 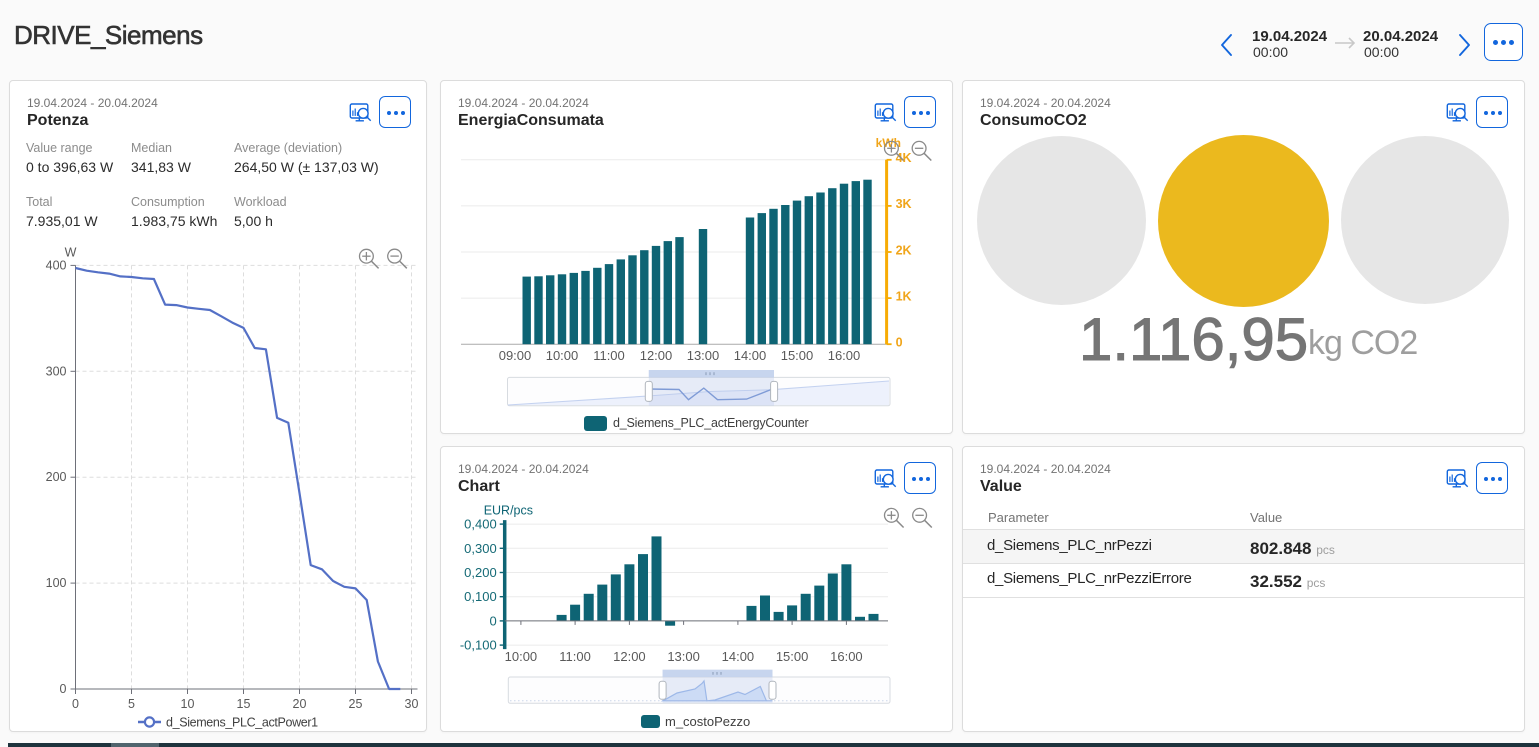 I want to click on svg-text: 2K, so click(x=904, y=250).